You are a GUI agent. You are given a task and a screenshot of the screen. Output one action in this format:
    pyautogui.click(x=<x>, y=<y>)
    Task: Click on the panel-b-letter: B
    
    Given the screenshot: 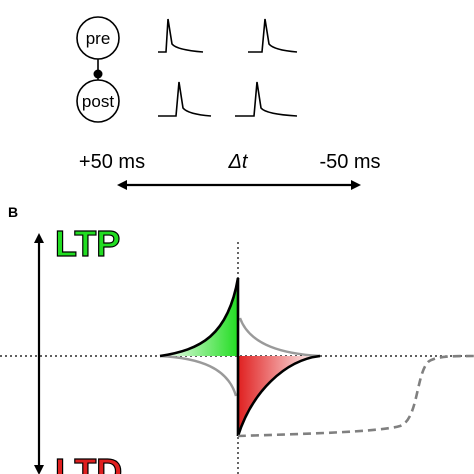 What is the action you would take?
    pyautogui.click(x=13, y=212)
    